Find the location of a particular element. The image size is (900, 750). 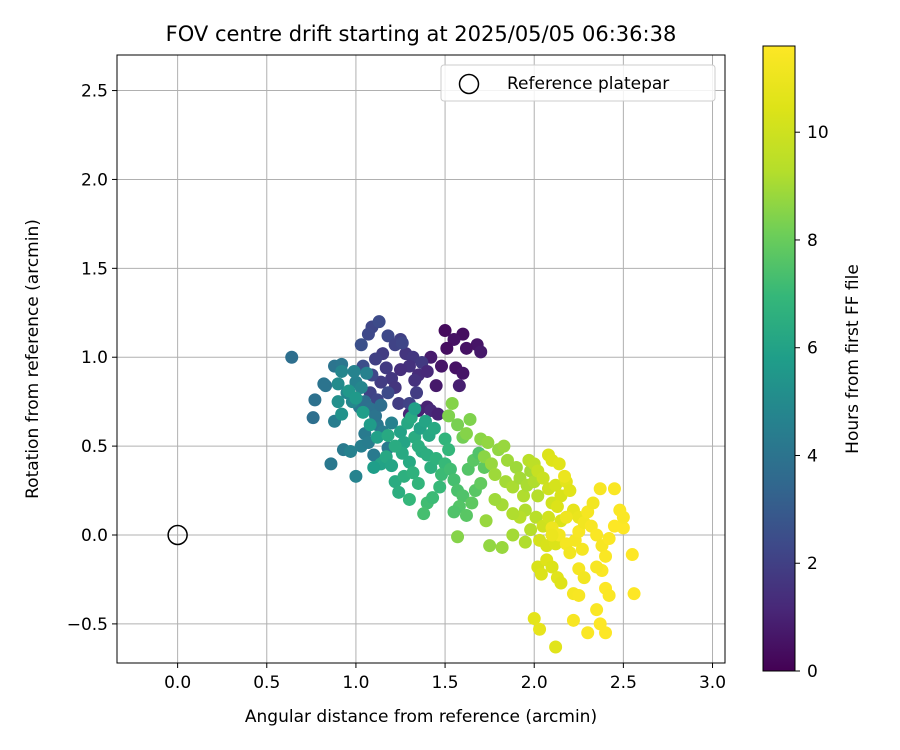

colorbar-gradient is located at coordinates (779, 358).